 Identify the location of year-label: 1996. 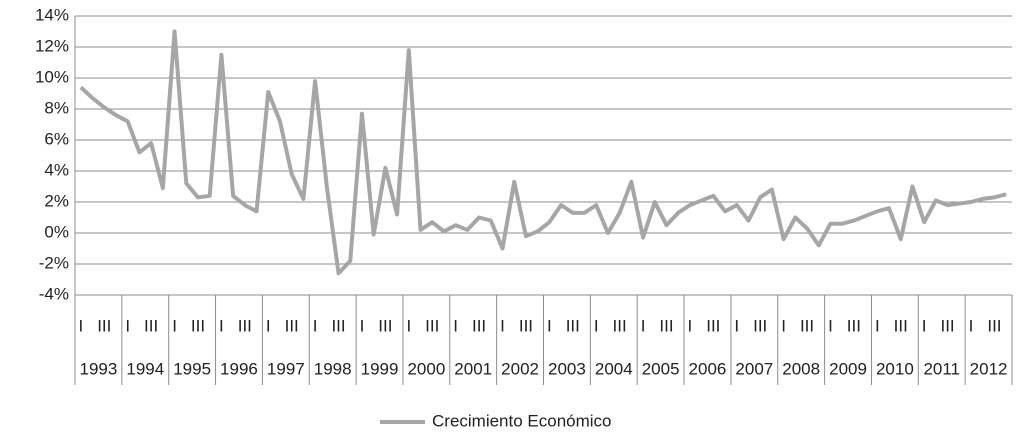
(239, 368).